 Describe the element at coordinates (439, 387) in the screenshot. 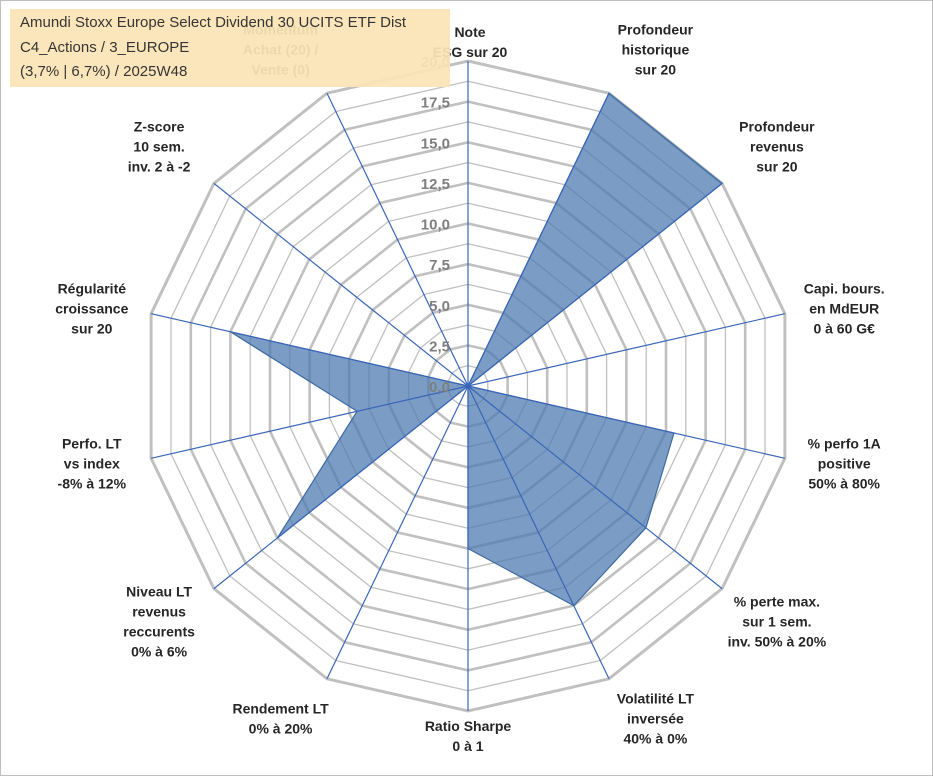

I see `tick-label: 0,0` at that location.